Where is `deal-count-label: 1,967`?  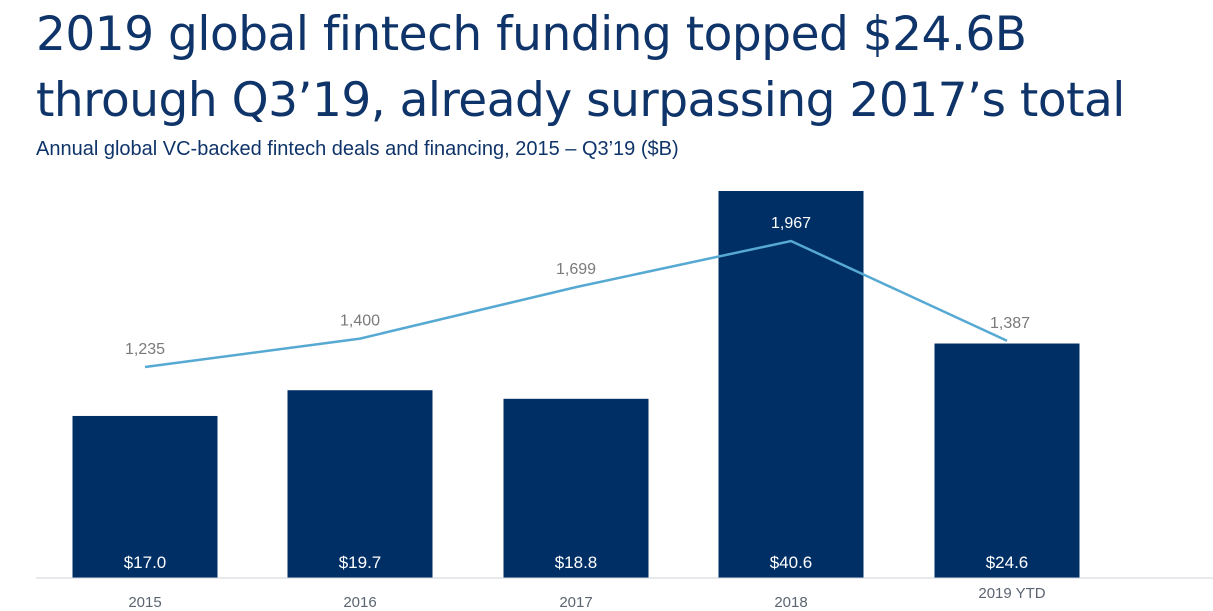
deal-count-label: 1,967 is located at coordinates (791, 223).